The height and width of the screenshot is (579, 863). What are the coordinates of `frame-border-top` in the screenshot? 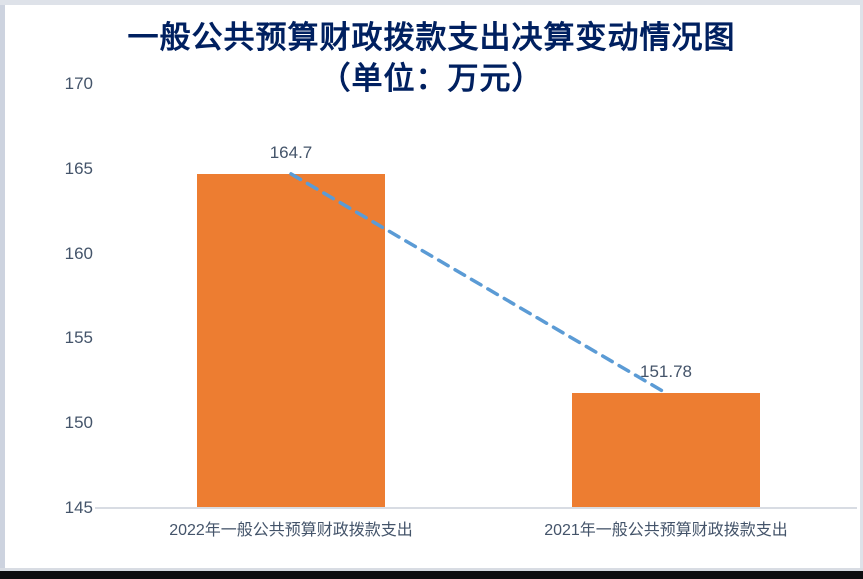 It's located at (431, 2).